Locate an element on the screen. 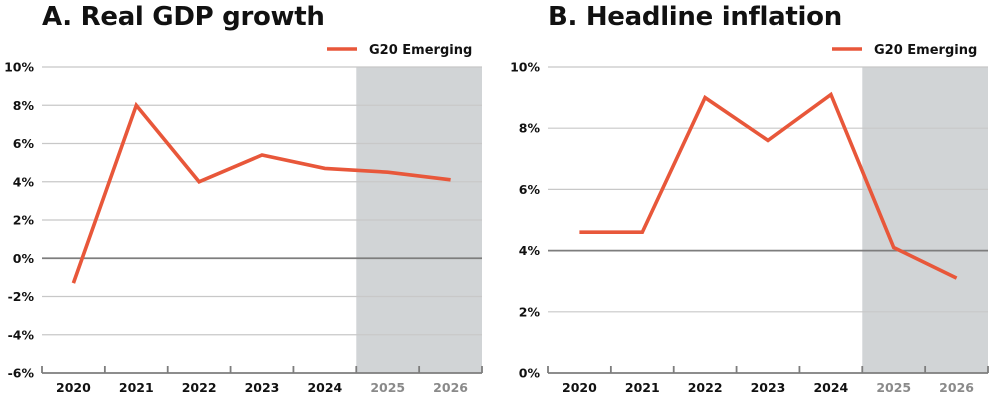  y-tick-label: -2% is located at coordinates (21, 296).